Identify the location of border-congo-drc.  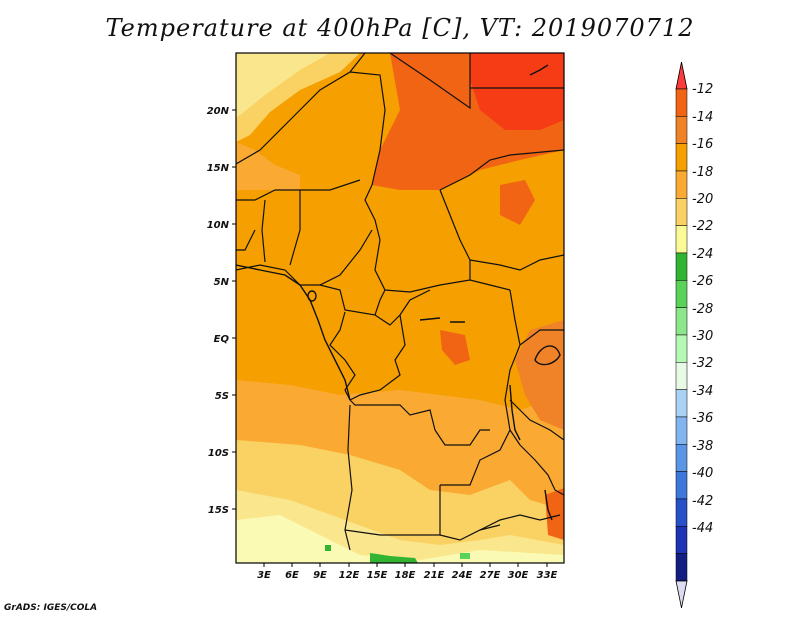
(377, 357).